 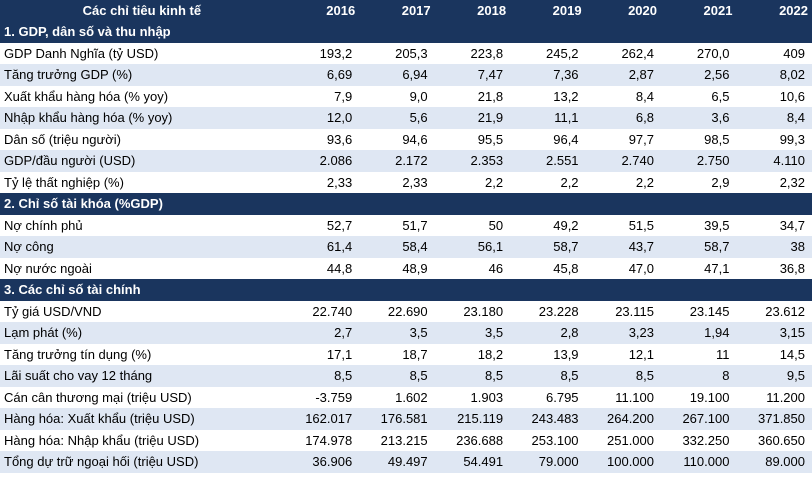 I want to click on section-header-row: 1. GDP, dân số và thu nhập, so click(x=406, y=32).